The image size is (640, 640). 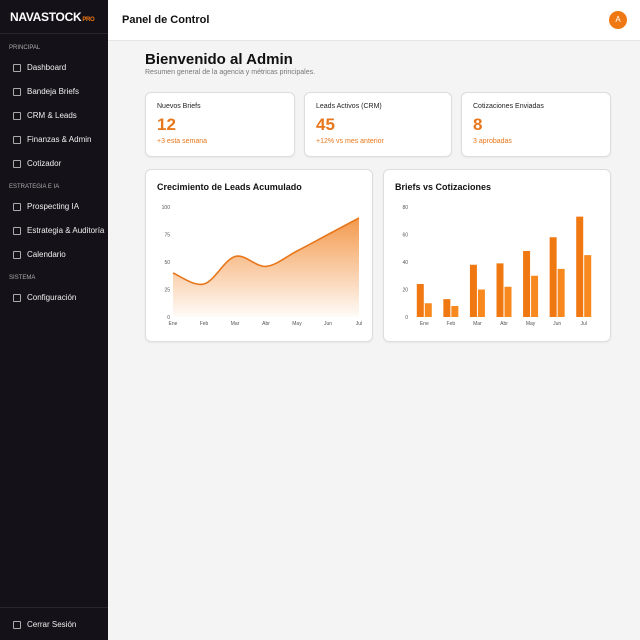 I want to click on menu-label: Bandeja Briefs, so click(x=53, y=91).